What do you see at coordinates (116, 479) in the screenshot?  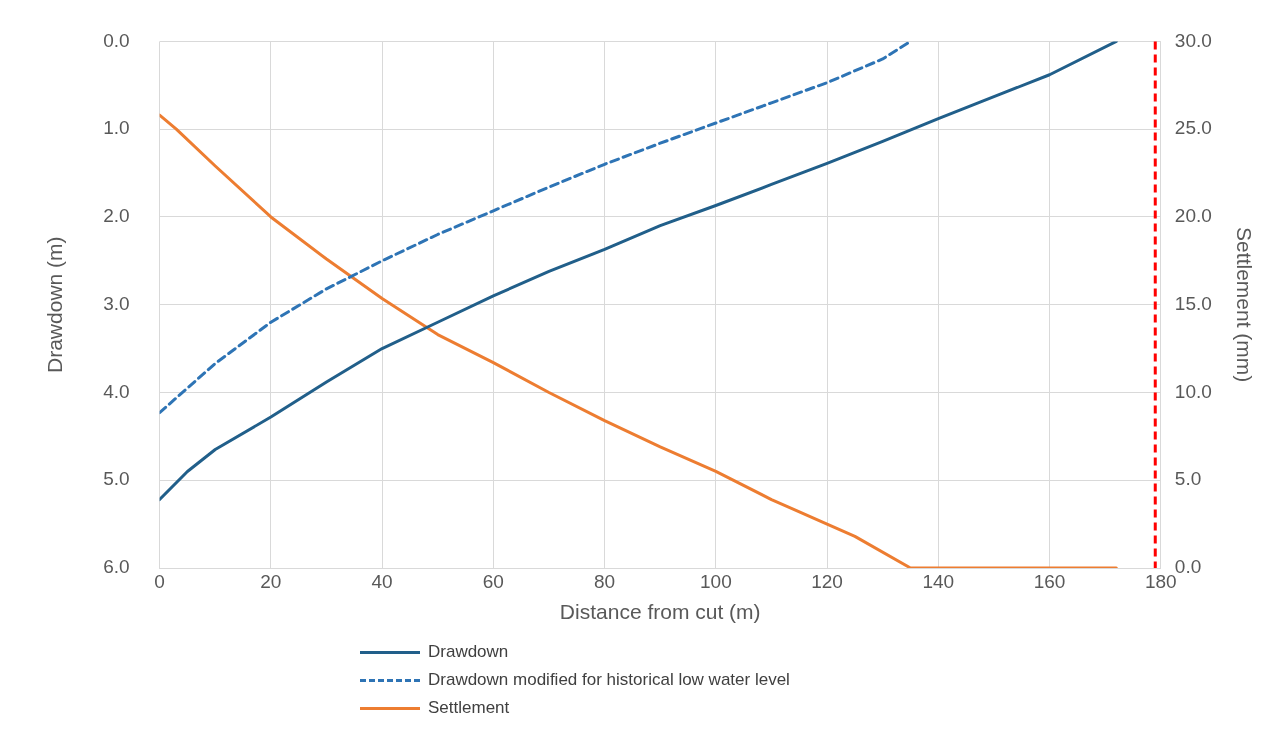 I see `y-tick-label: 5.0` at bounding box center [116, 479].